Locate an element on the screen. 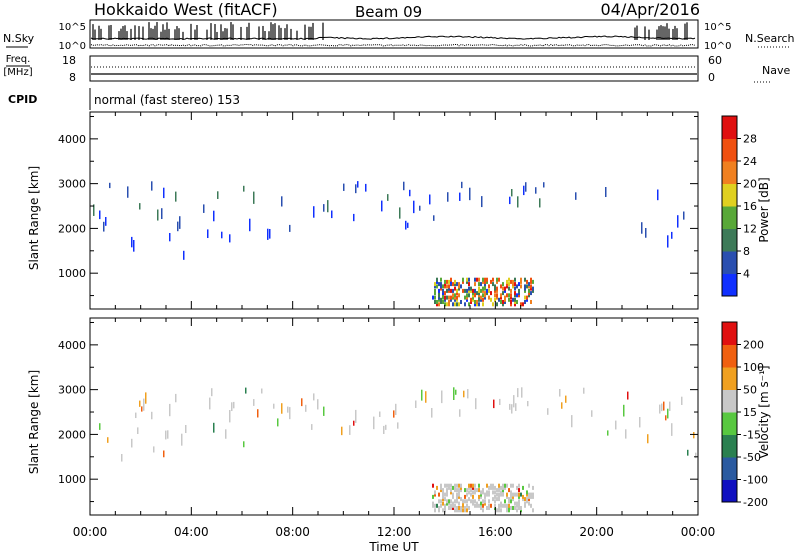  nsky-label: N.Sky is located at coordinates (19, 38).